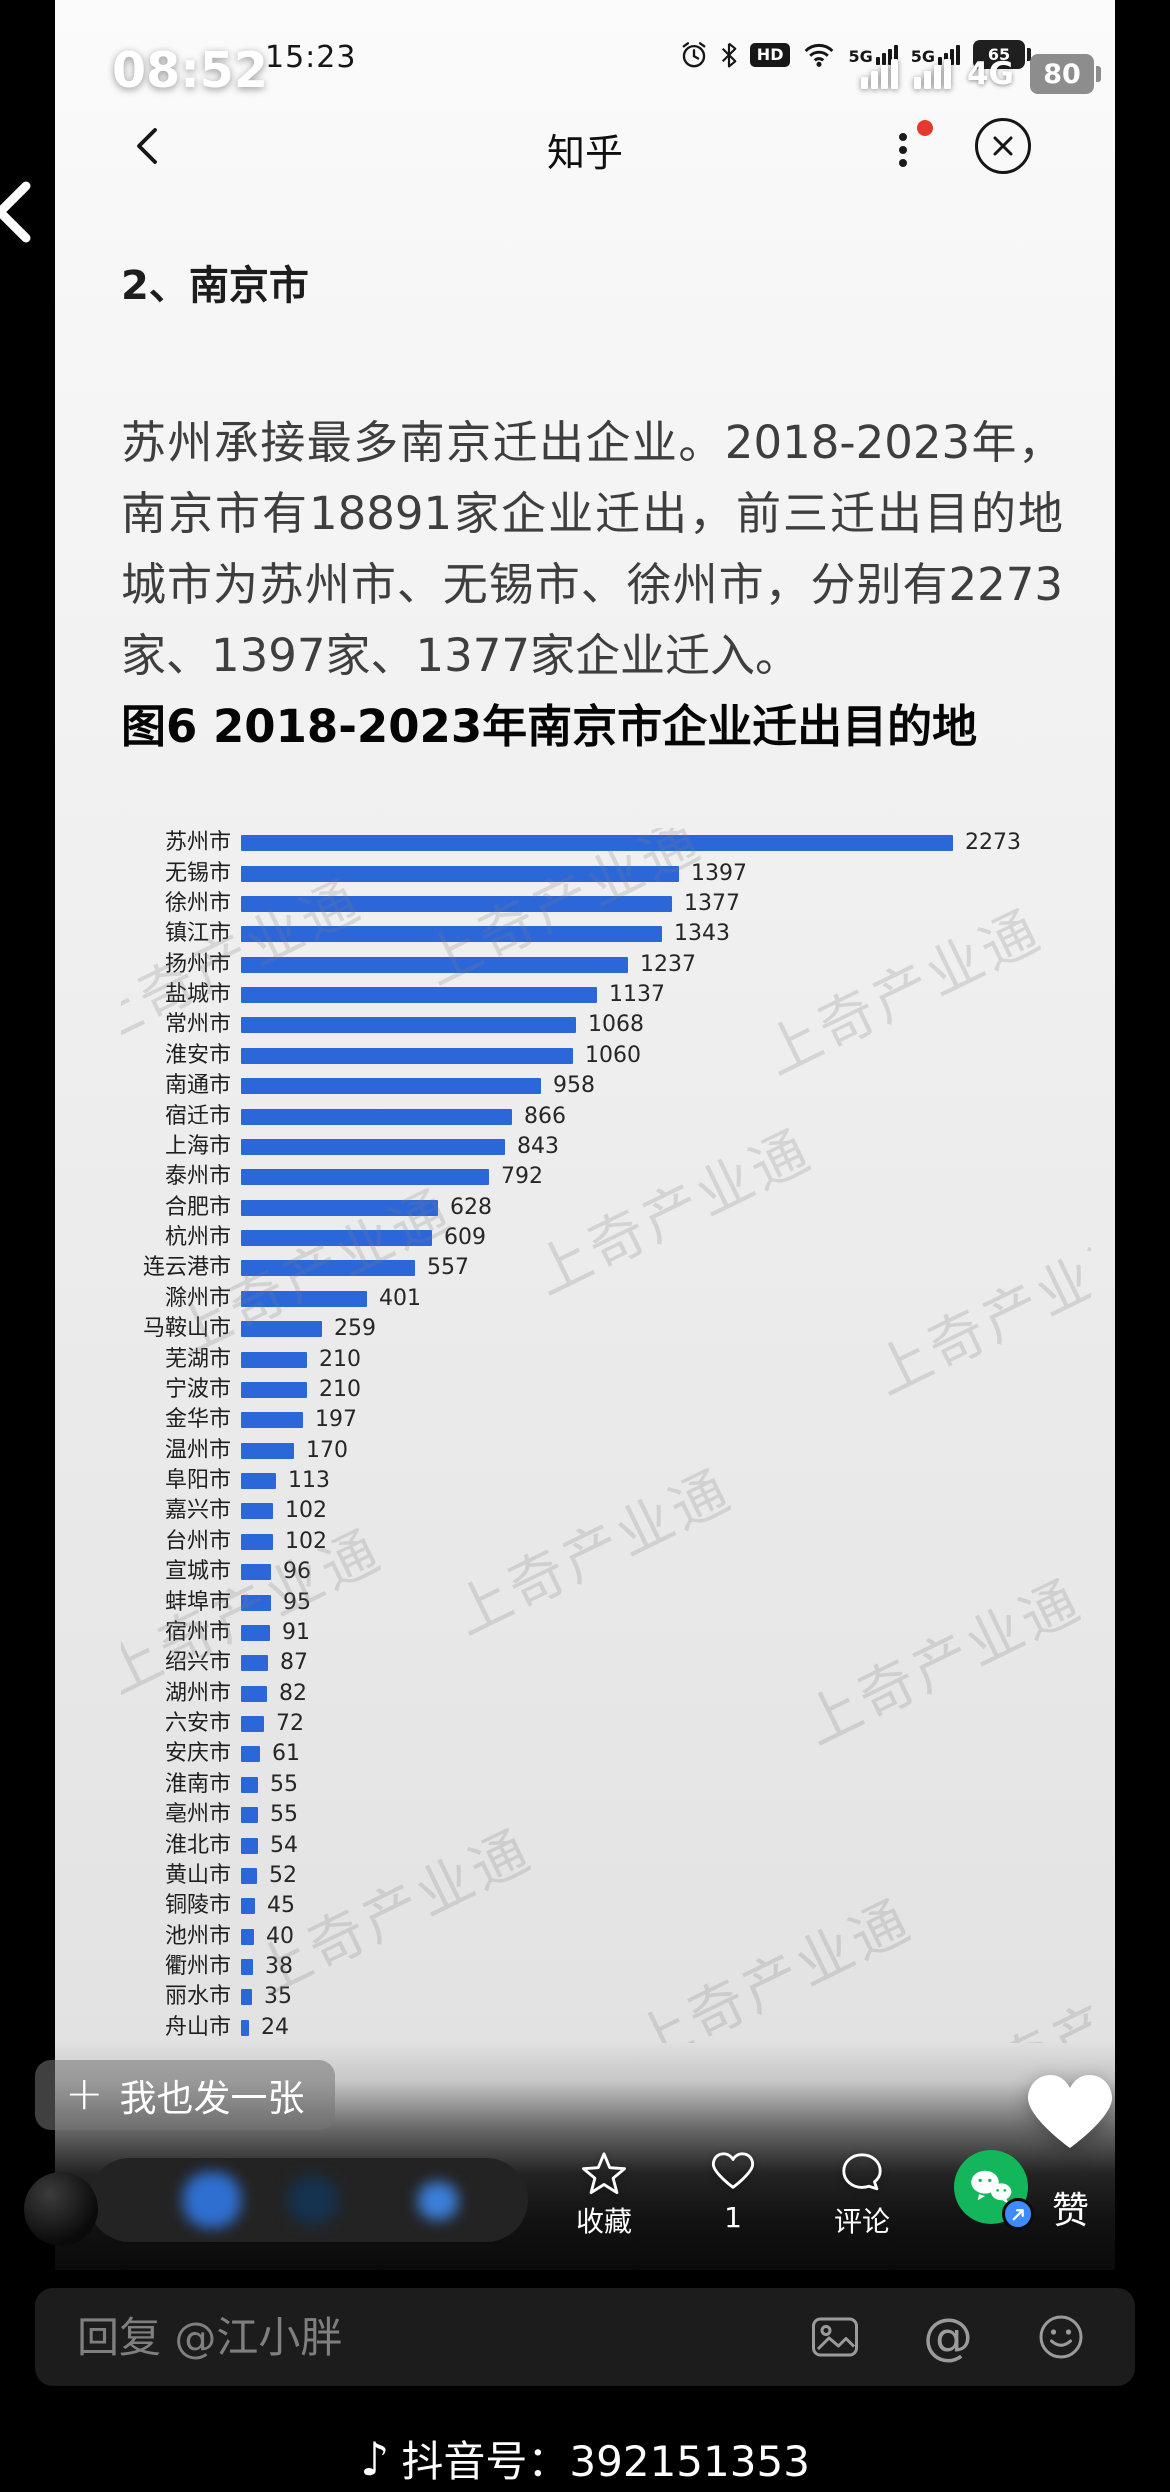  I want to click on bar-label: 舟山市, so click(197, 2027).